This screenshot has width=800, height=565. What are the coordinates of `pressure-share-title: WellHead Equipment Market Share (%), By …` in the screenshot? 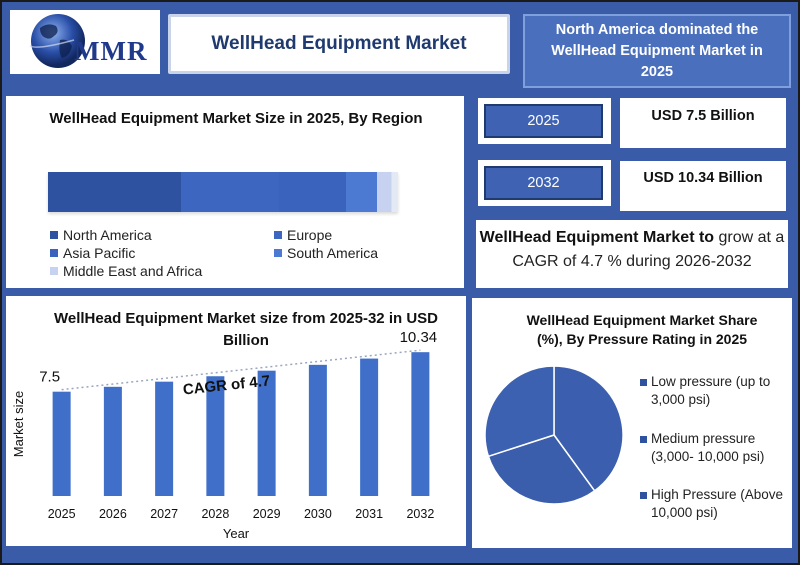 It's located at (642, 329).